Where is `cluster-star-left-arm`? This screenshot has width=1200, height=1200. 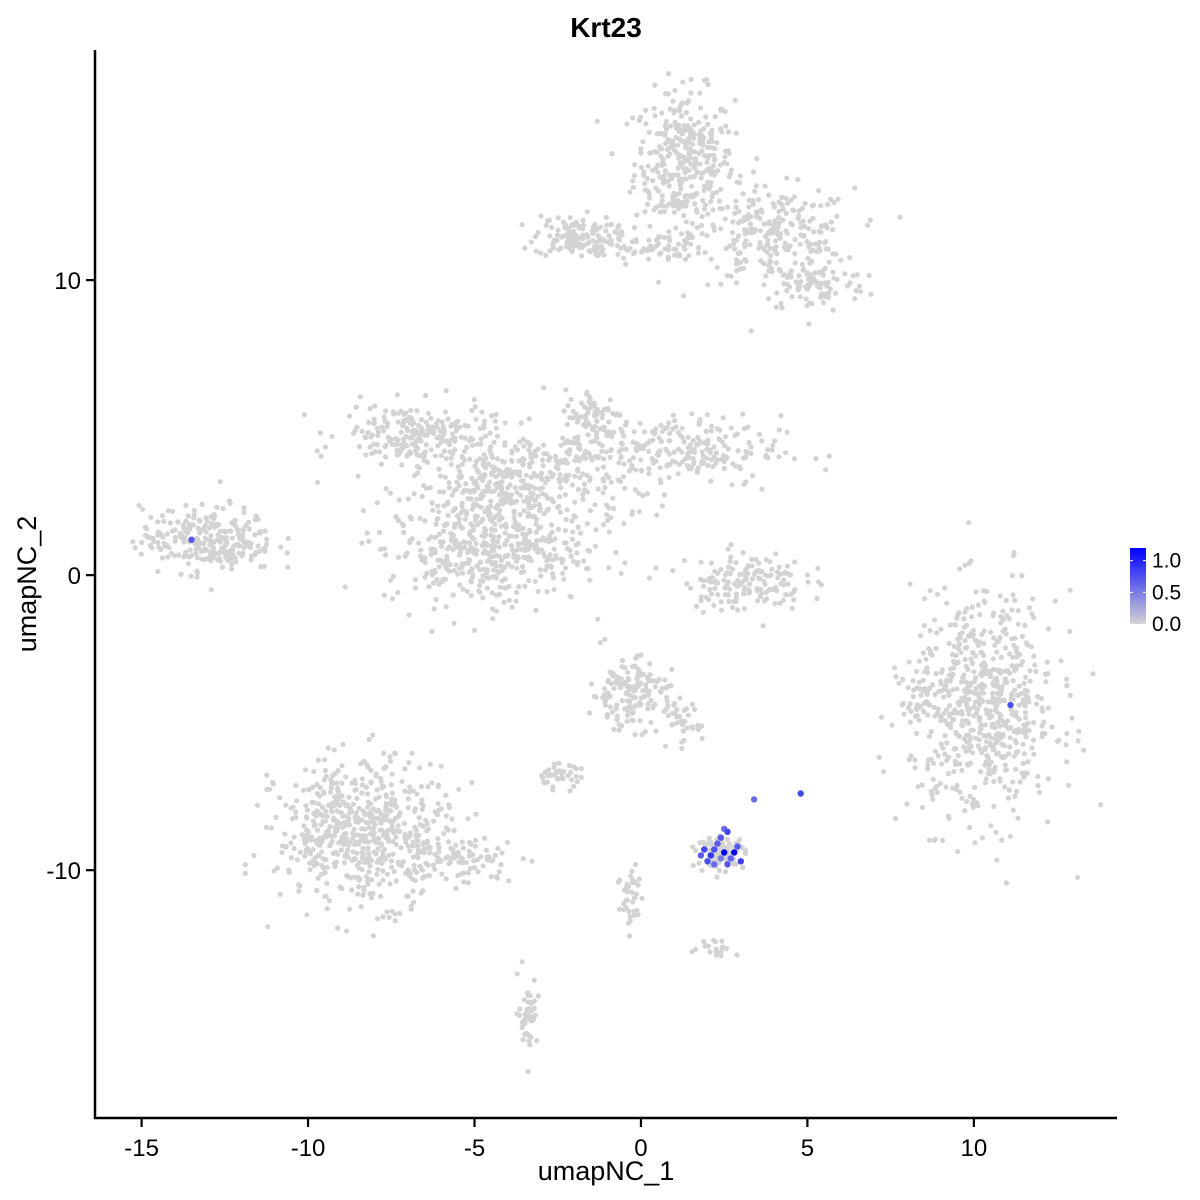 cluster-star-left-arm is located at coordinates (413, 429).